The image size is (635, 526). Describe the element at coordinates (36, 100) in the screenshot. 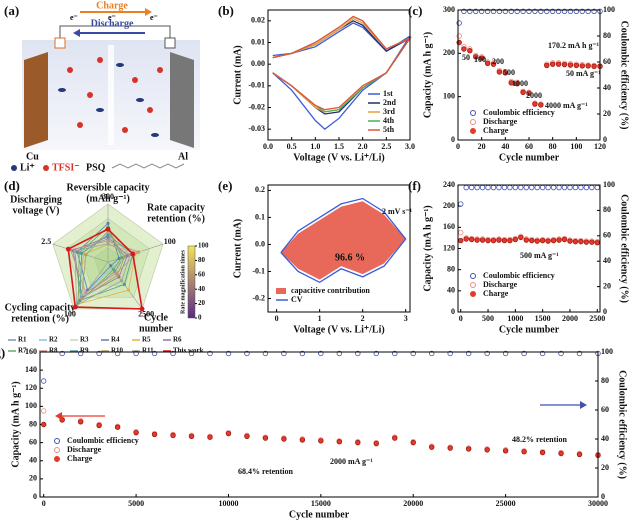

I see `anode` at that location.